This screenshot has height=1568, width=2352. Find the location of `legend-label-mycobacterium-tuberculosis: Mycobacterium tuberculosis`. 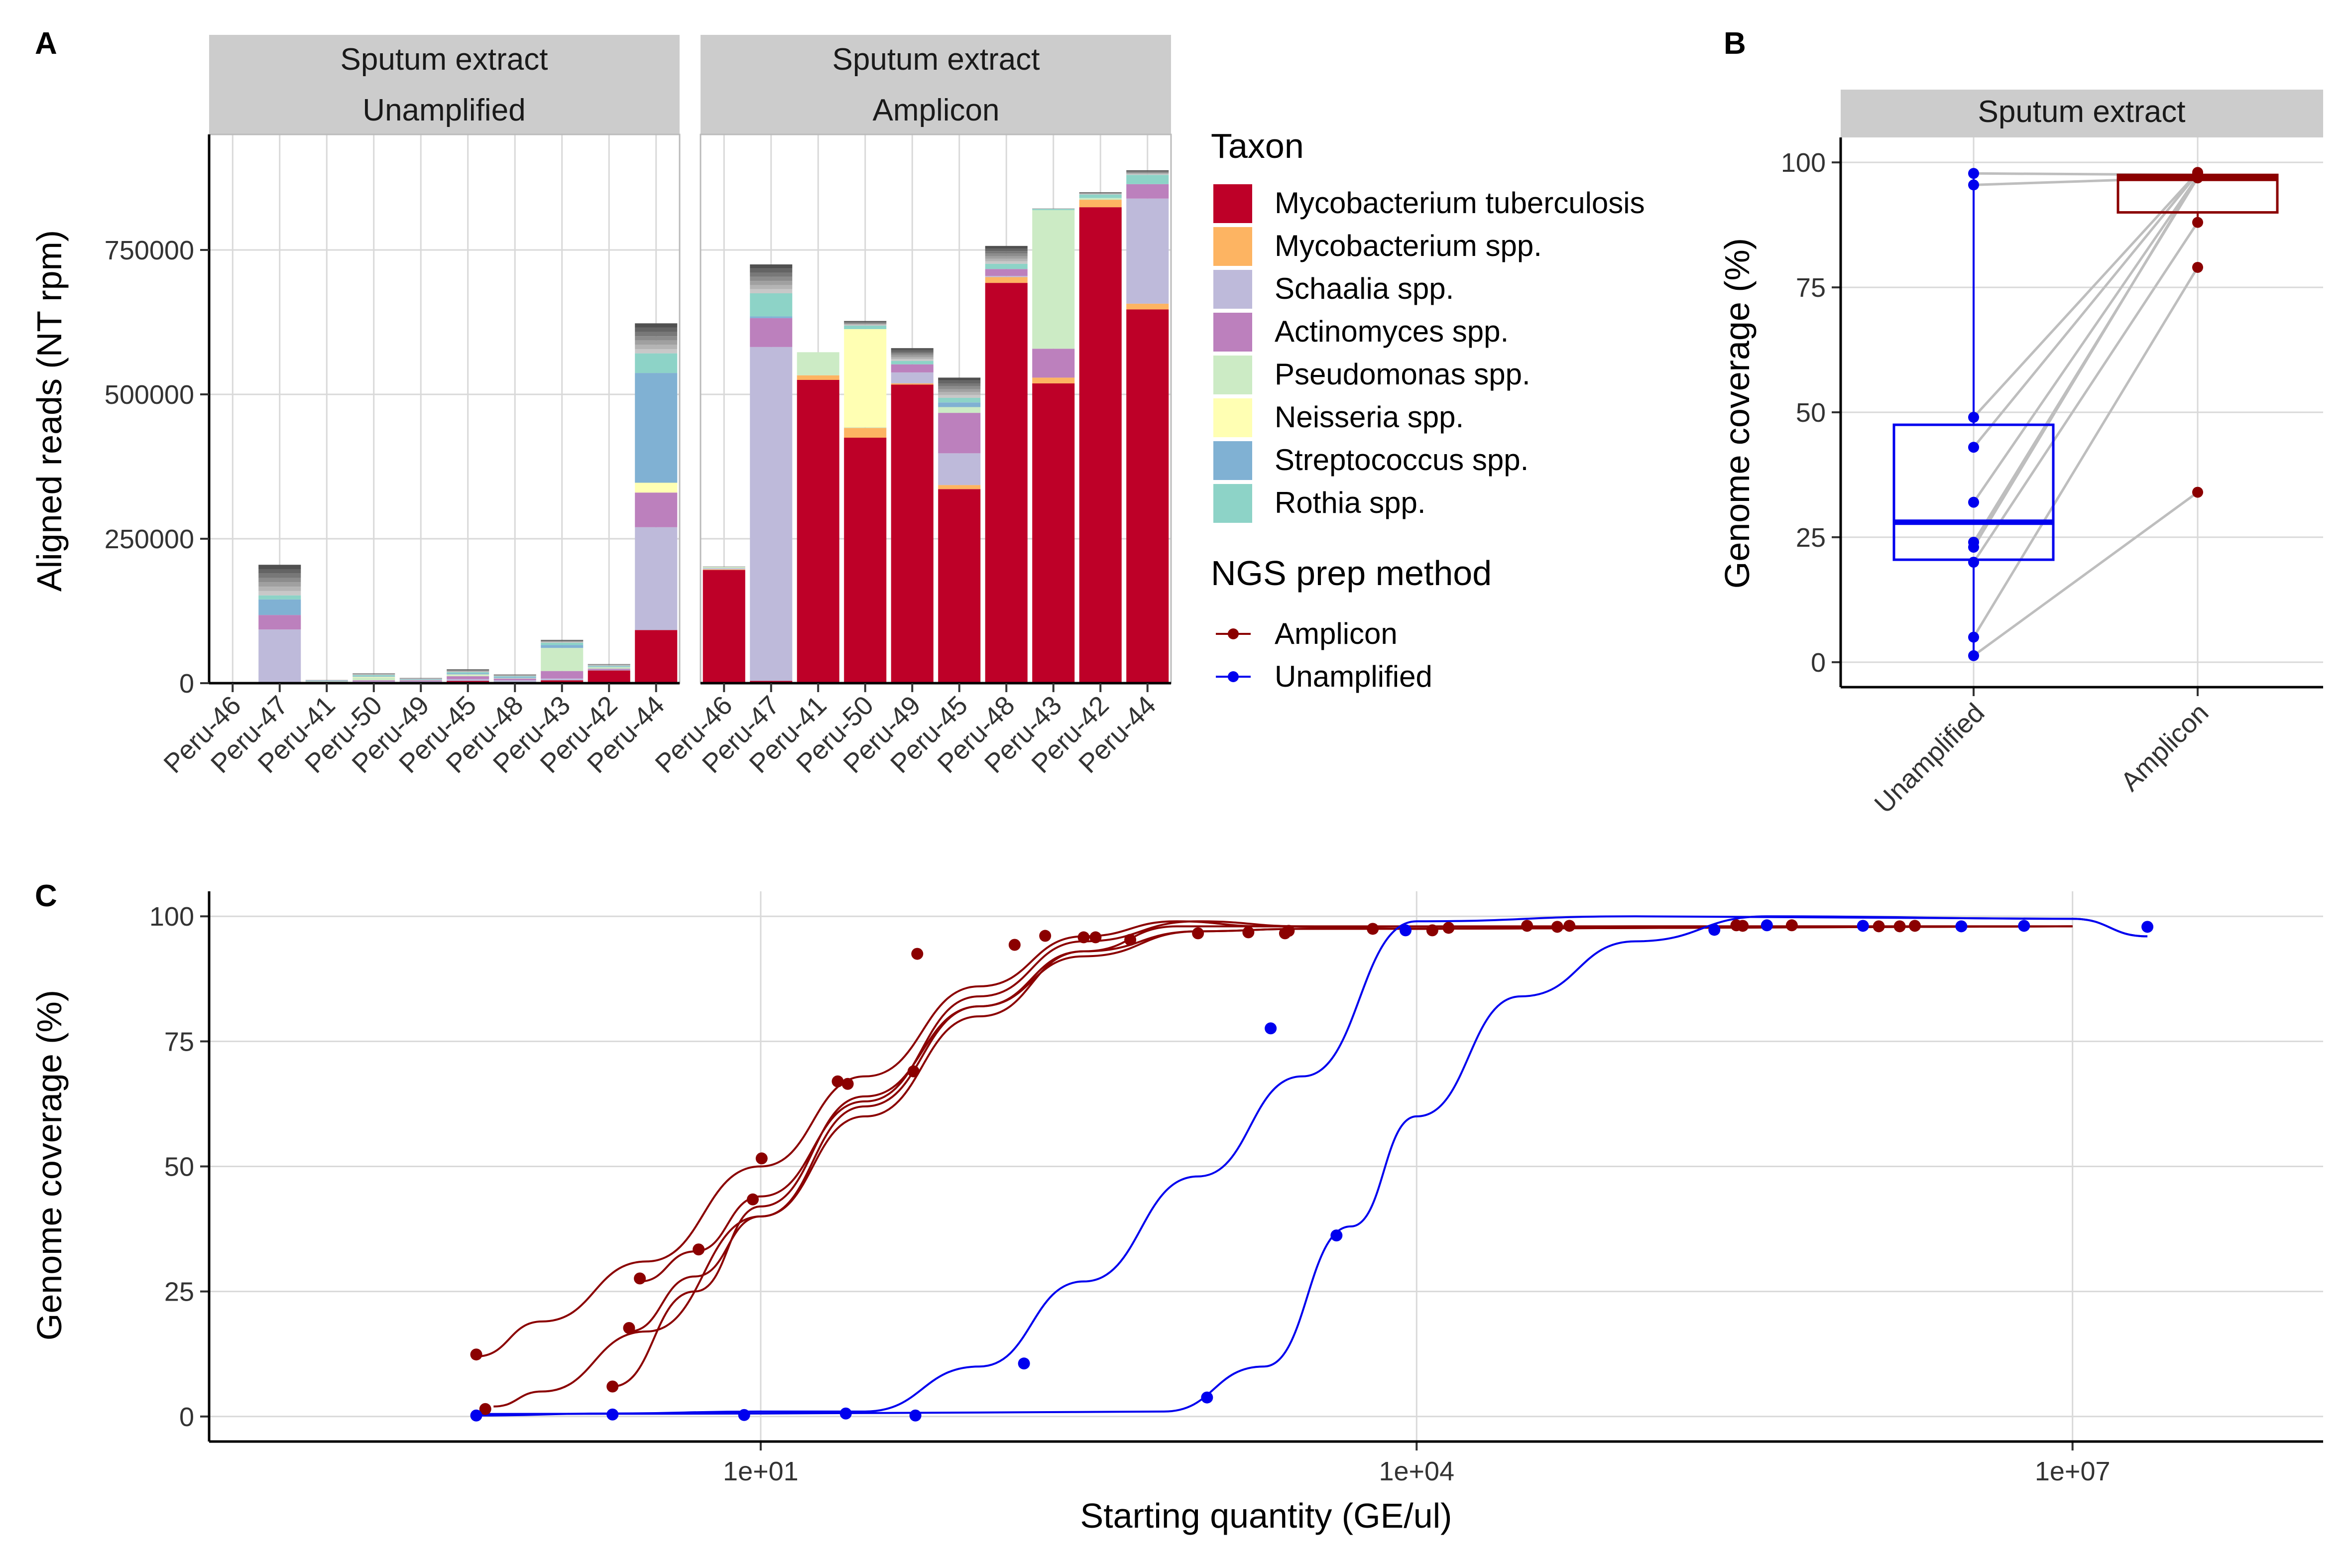

legend-label-mycobacterium-tuberculosis: Mycobacterium tuberculosis is located at coordinates (1460, 203).